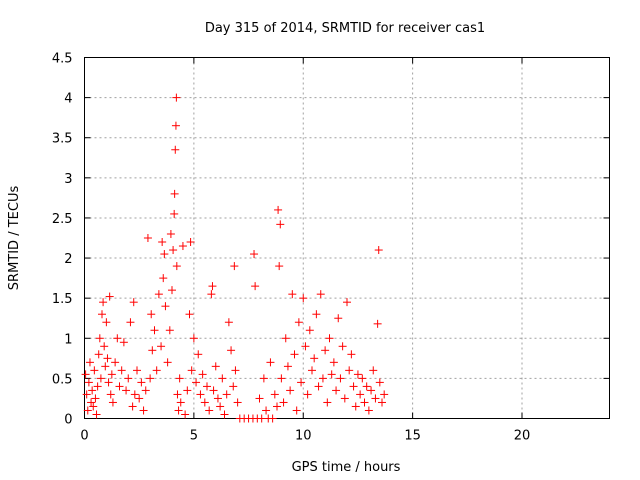  Describe the element at coordinates (68, 179) in the screenshot. I see `y-tick-label: 3` at that location.